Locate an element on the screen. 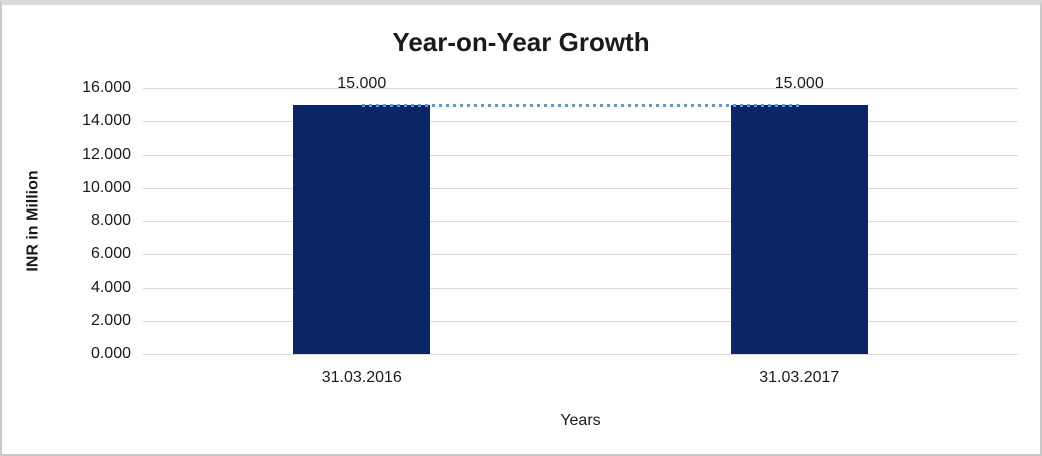 This screenshot has width=1042, height=456. y-axis-tick-label: 12.000 is located at coordinates (106, 154).